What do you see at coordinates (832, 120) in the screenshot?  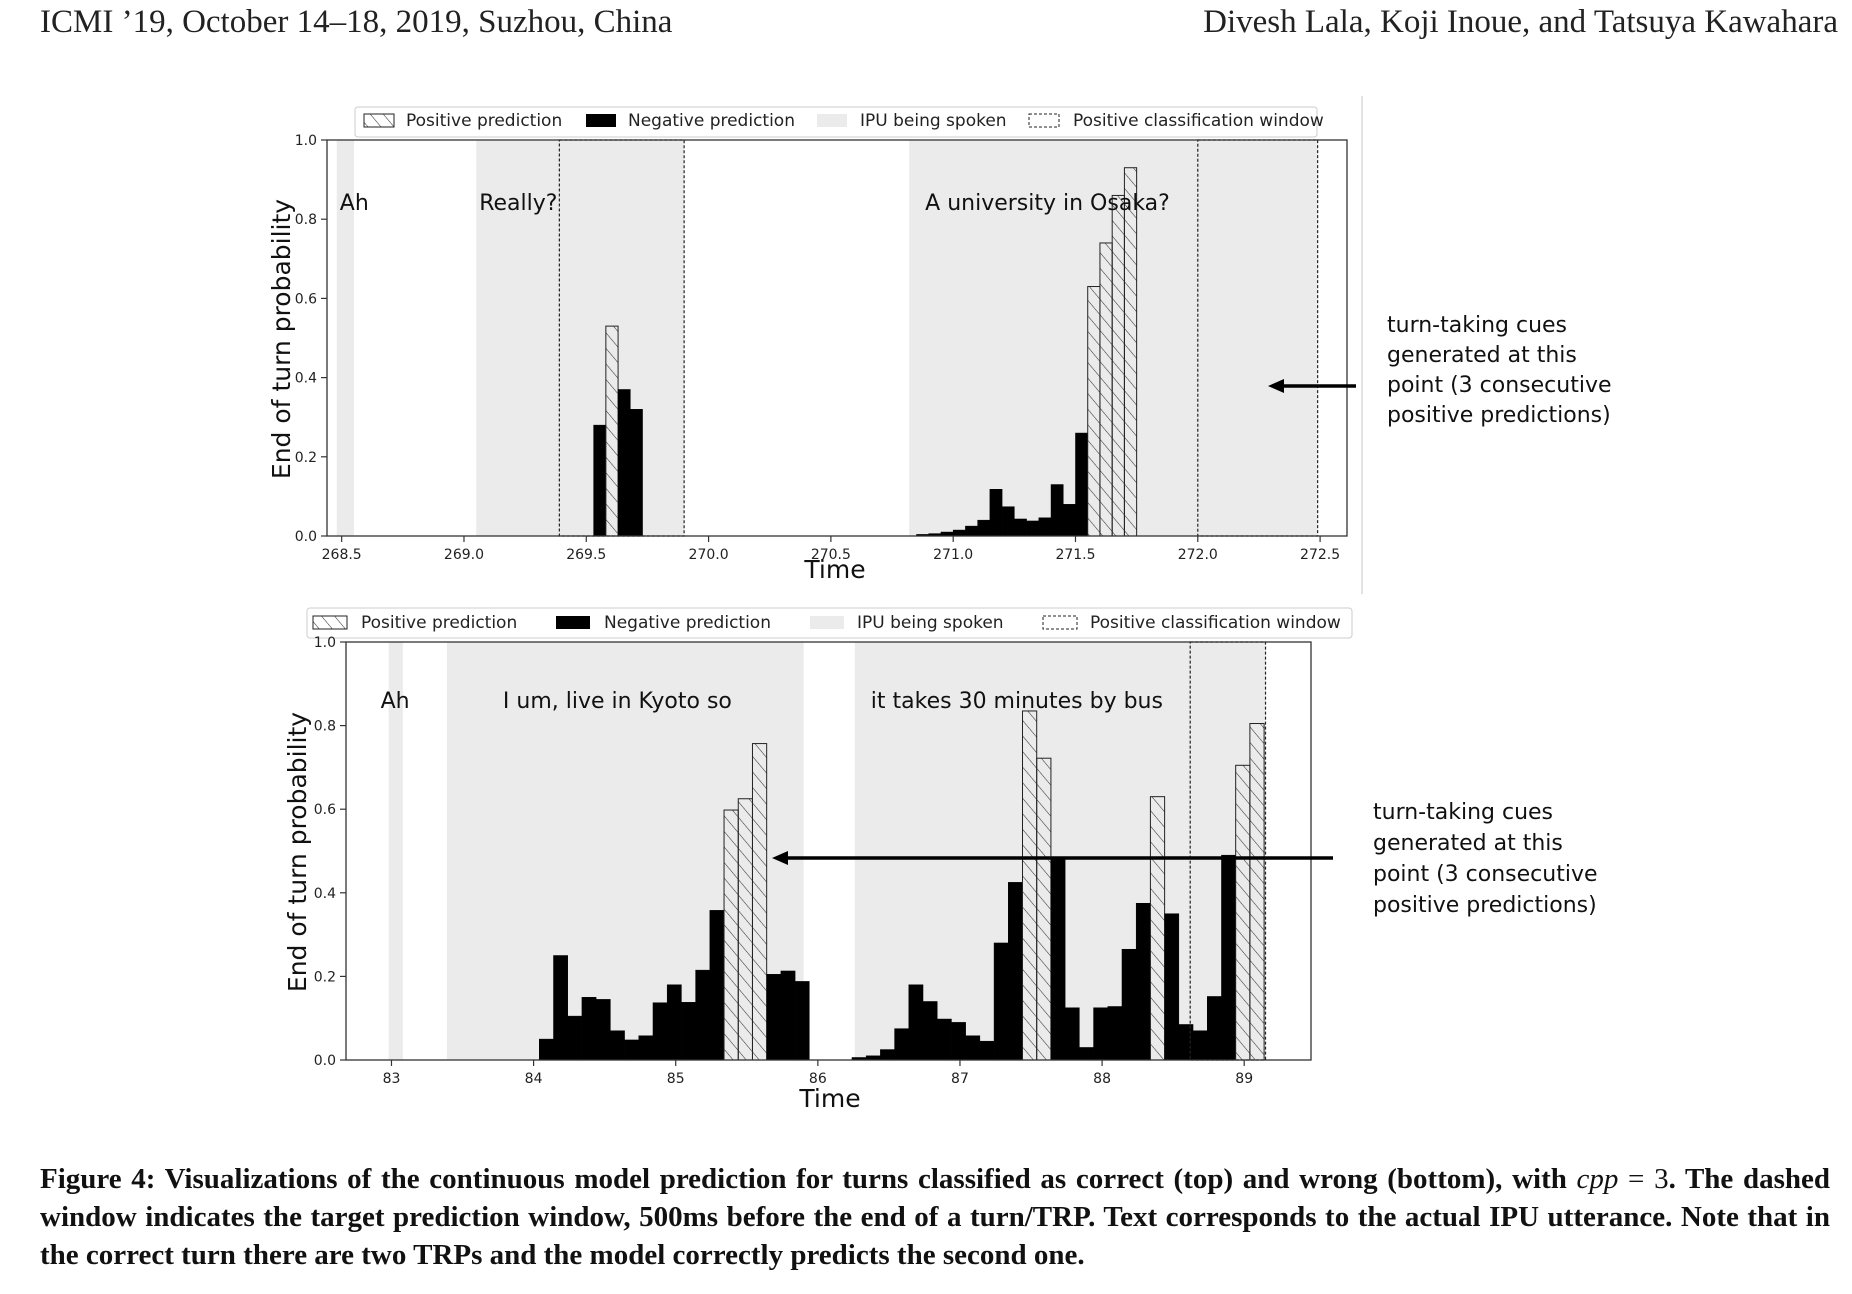 I see `legend-ipu-swatch` at bounding box center [832, 120].